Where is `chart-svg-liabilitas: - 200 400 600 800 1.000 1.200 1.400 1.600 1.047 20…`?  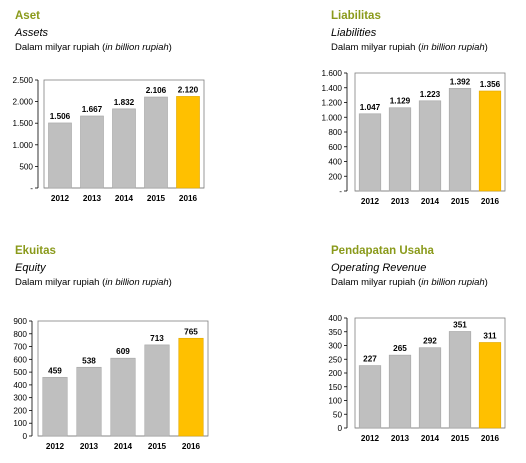
chart-svg-liabilitas: - 200 400 600 800 1.000 1.200 1.400 1.600 1.047 20… is located at coordinates (414, 137).